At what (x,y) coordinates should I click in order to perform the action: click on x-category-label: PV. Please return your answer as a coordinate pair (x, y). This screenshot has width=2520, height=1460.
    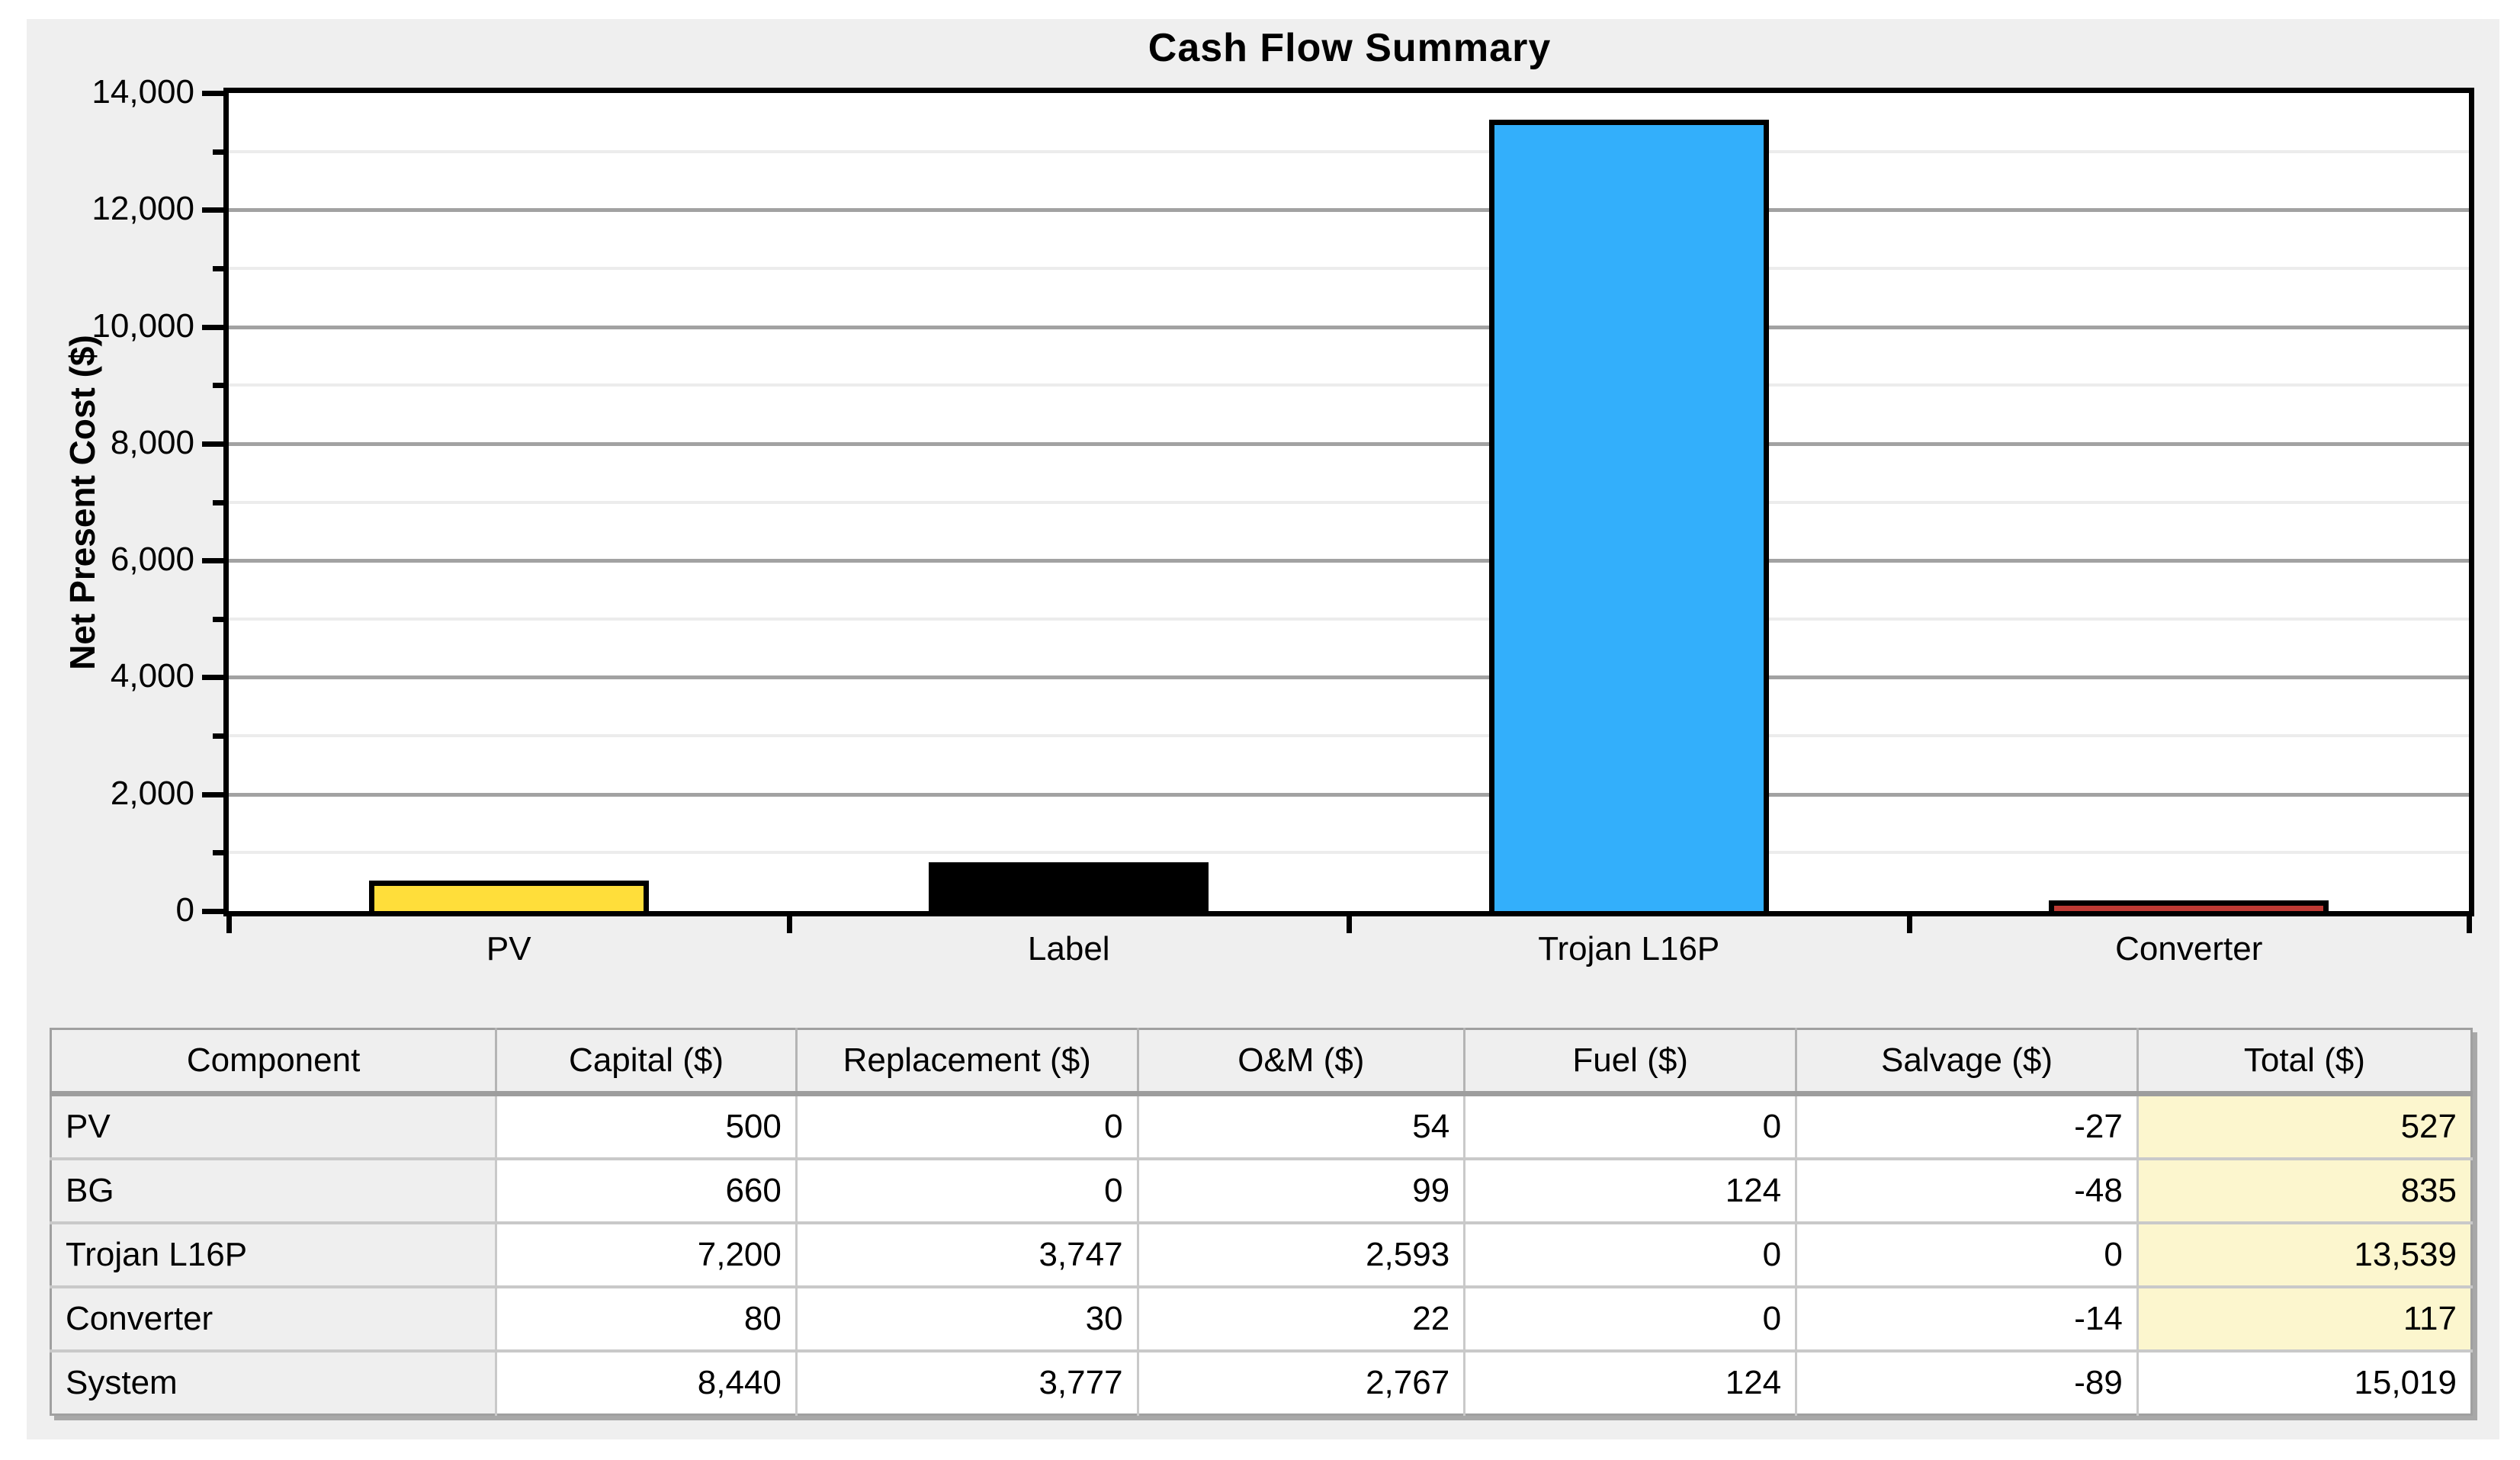
    Looking at the image, I should click on (508, 948).